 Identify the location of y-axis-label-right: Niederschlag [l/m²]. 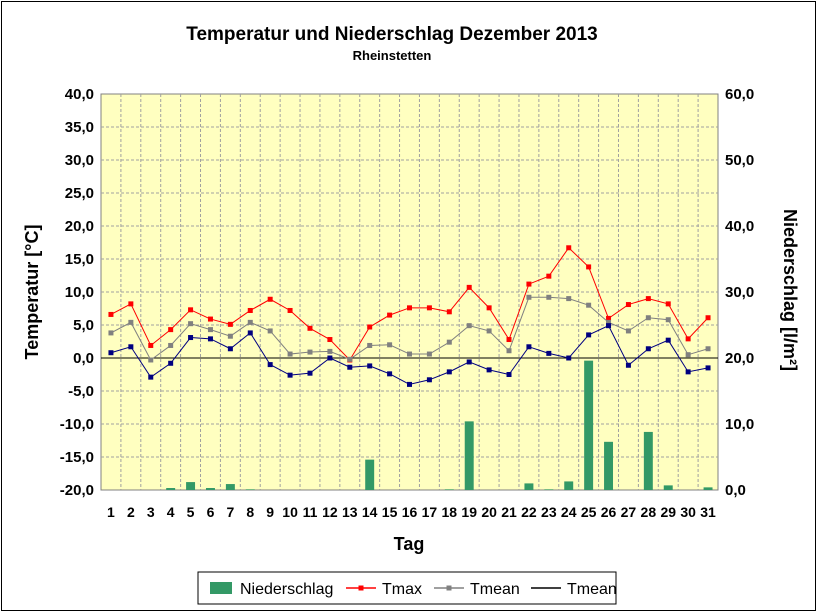
(790, 290).